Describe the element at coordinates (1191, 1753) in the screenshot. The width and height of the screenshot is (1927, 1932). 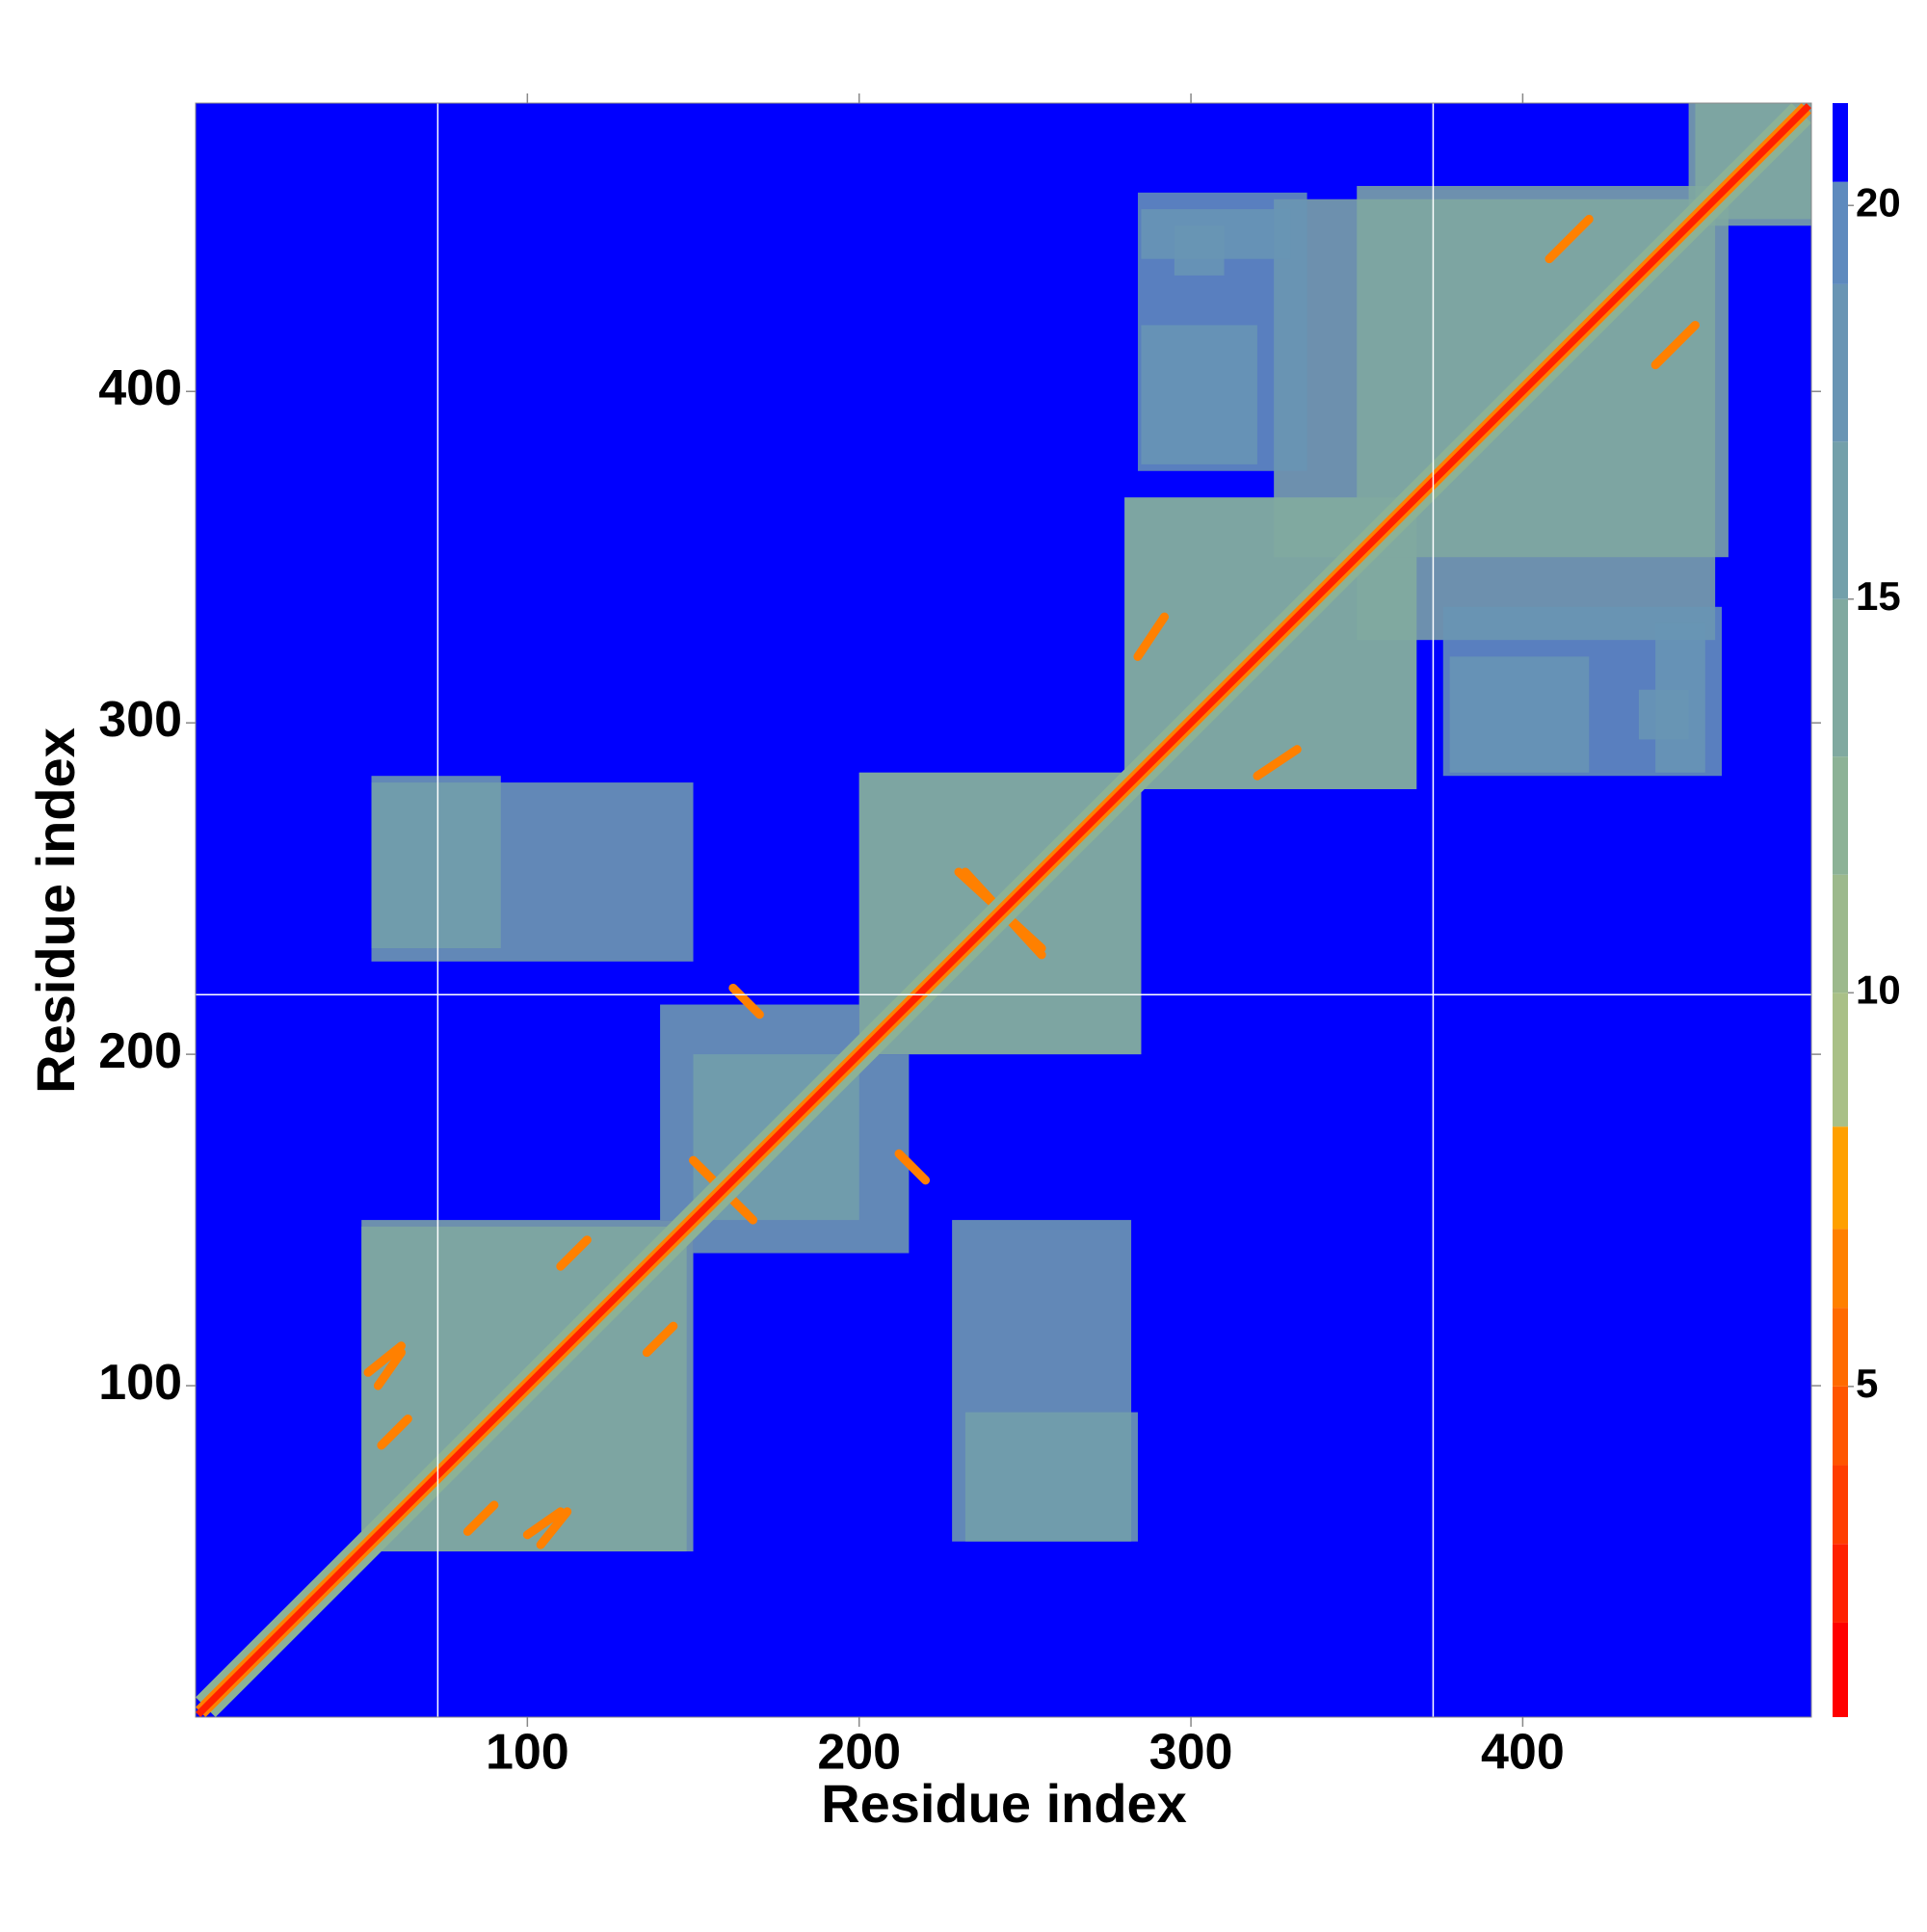
I see `x-tick-label: 300` at that location.